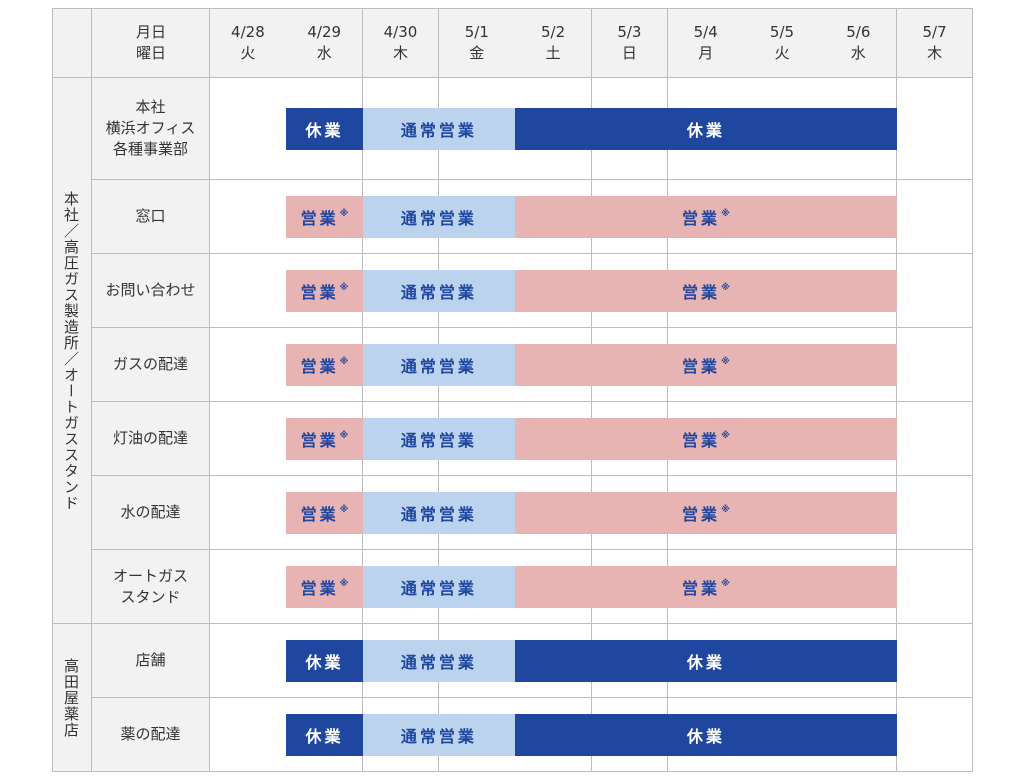 This screenshot has width=1024, height=782. What do you see at coordinates (150, 53) in the screenshot?
I see `corner-weekday-label: 曜日` at bounding box center [150, 53].